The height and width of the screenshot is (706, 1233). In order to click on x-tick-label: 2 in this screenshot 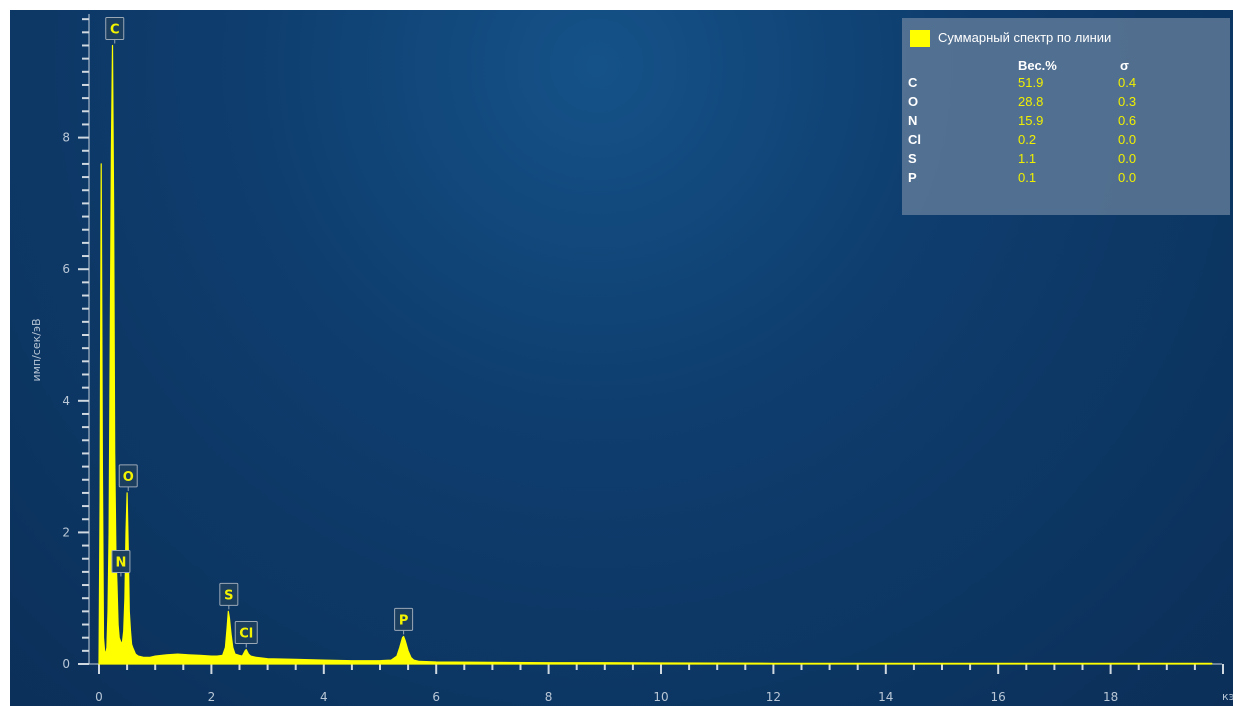, I will do `click(212, 697)`.